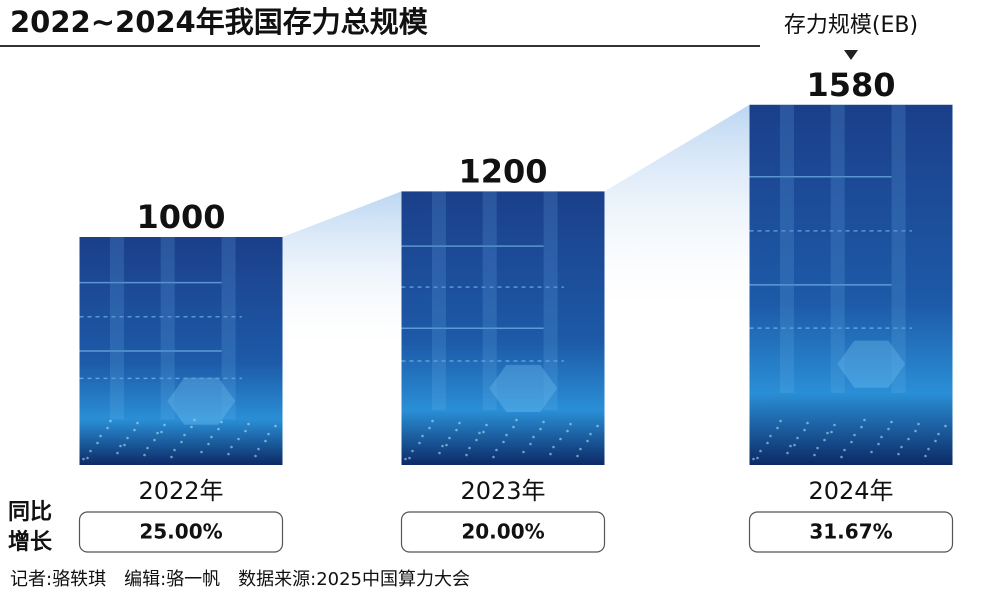 This screenshot has height=600, width=1000. What do you see at coordinates (219, 22) in the screenshot?
I see `chart-title: 2022~2024年我国存力总规模` at bounding box center [219, 22].